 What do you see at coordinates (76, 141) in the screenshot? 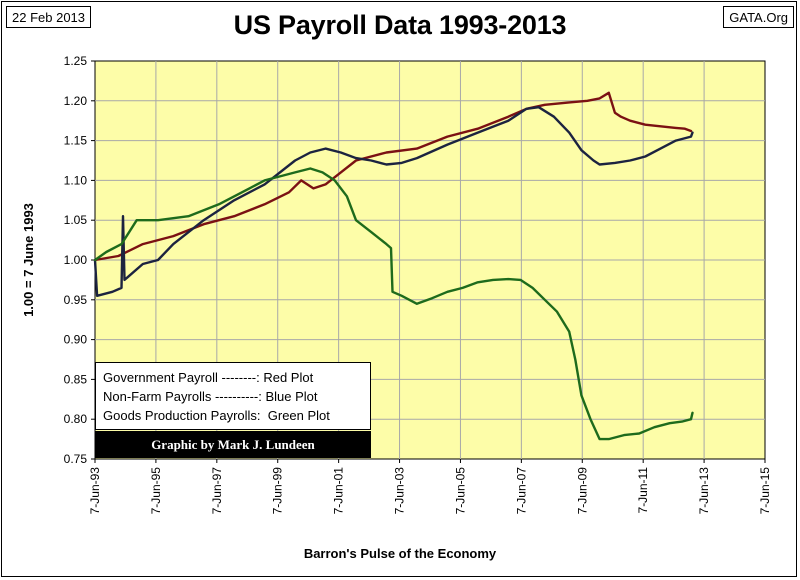
I see `y-tick-label: 1.15` at bounding box center [76, 141].